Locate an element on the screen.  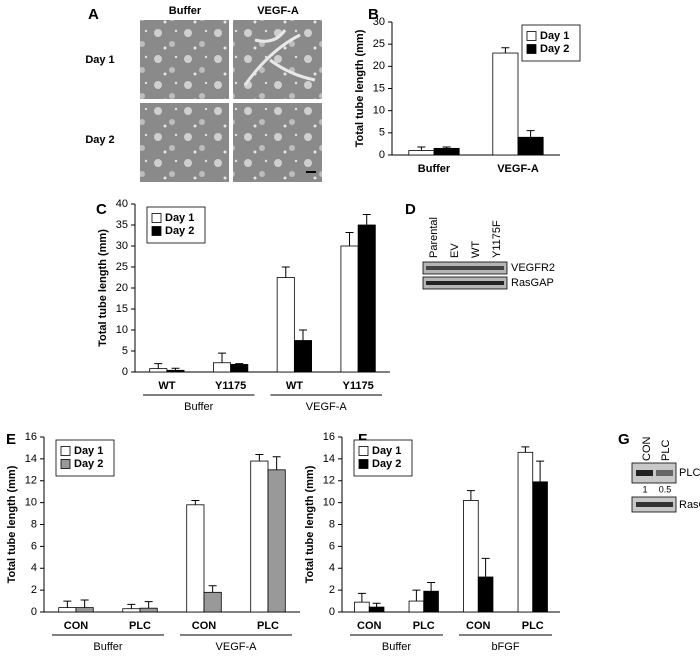
quantification: 1 is located at coordinates (644, 489).